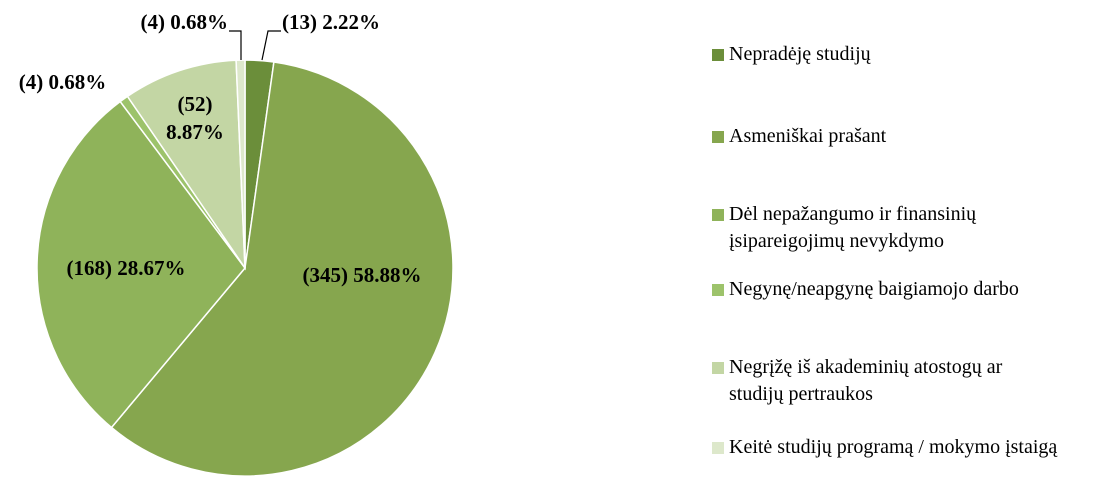  I want to click on legend-label: Nepradėję studijų, so click(800, 54).